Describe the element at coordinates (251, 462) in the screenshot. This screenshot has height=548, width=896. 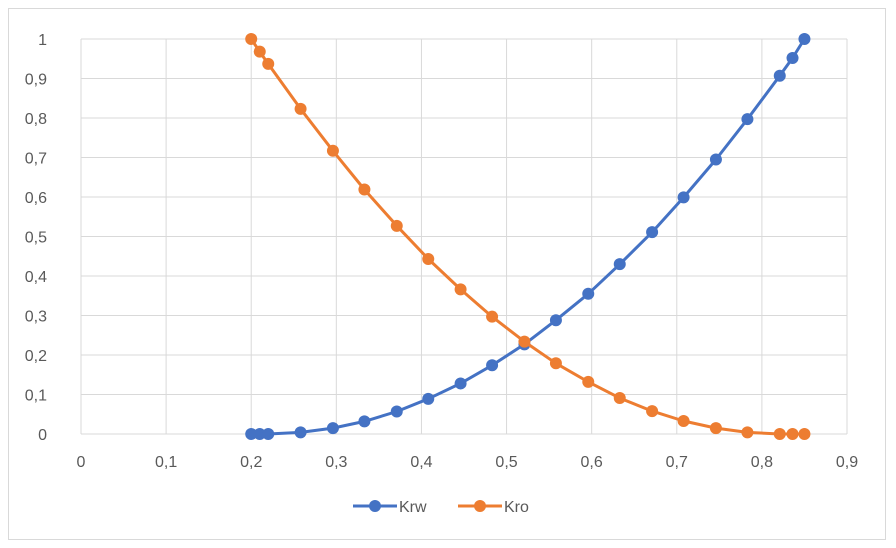
I see `x-tick-label: 0,2` at that location.